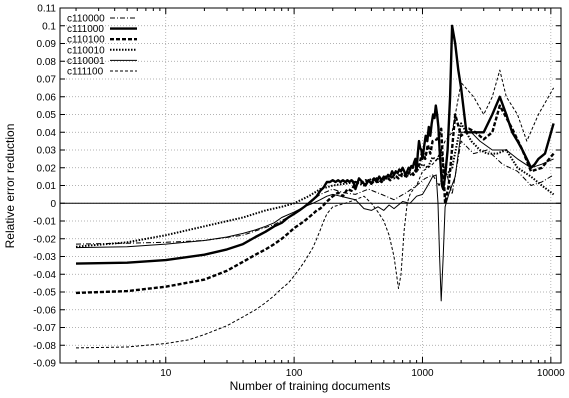 Image resolution: width=569 pixels, height=398 pixels. I want to click on x-tick-label: 100, so click(294, 373).